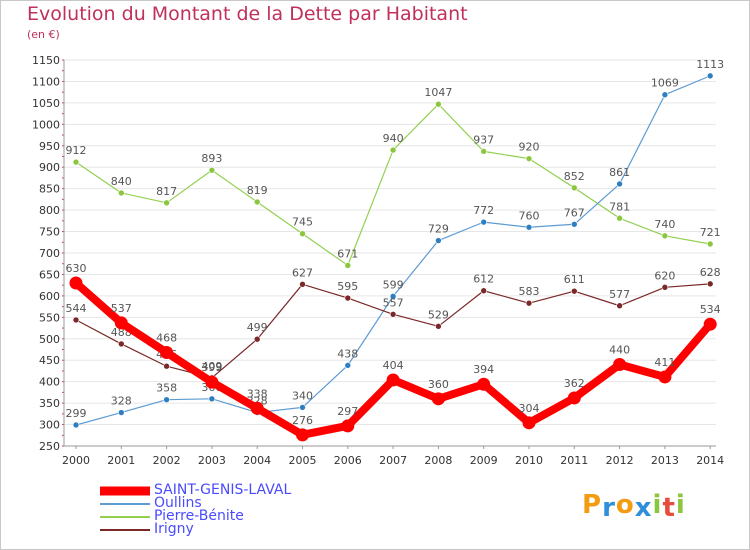 This screenshot has width=750, height=550. What do you see at coordinates (619, 350) in the screenshot?
I see `data-label-saint-genis-laval: 440` at bounding box center [619, 350].